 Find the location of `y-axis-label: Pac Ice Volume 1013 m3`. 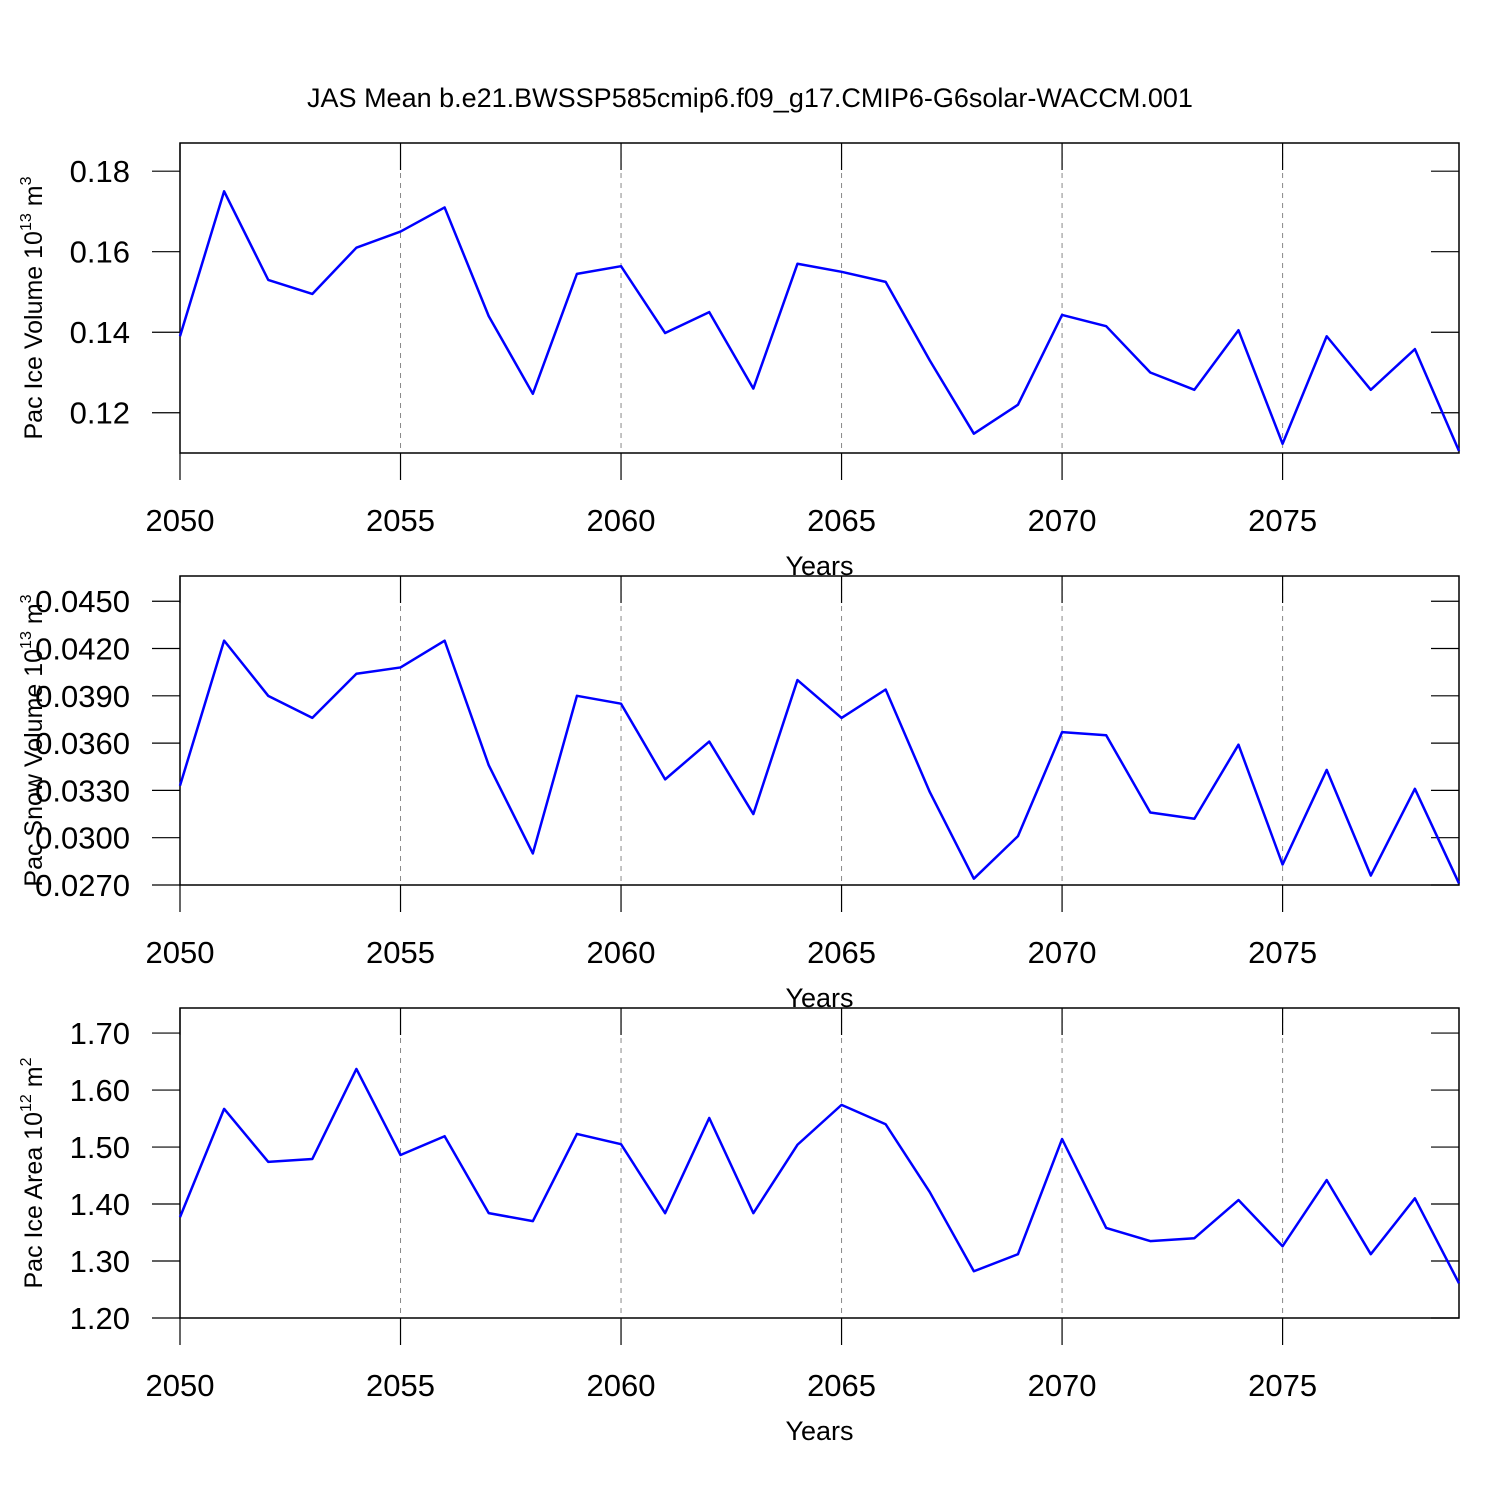

y-axis-label: Pac Ice Volume 1013 m3 is located at coordinates (33, 307).